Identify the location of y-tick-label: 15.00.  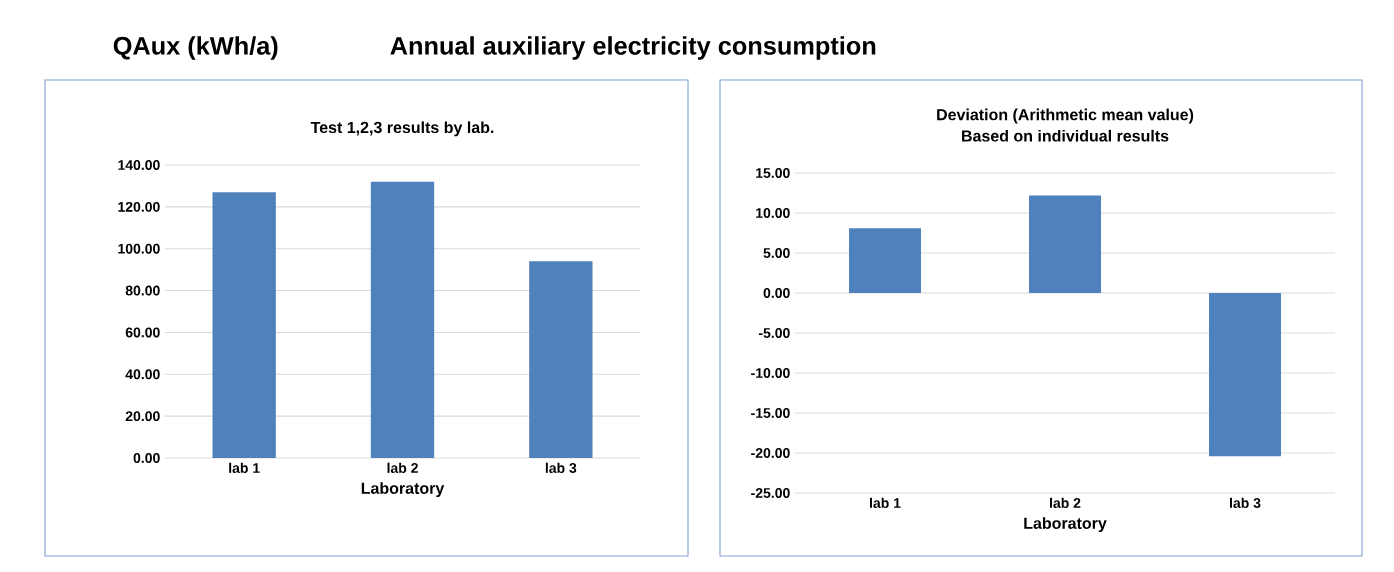
(773, 173).